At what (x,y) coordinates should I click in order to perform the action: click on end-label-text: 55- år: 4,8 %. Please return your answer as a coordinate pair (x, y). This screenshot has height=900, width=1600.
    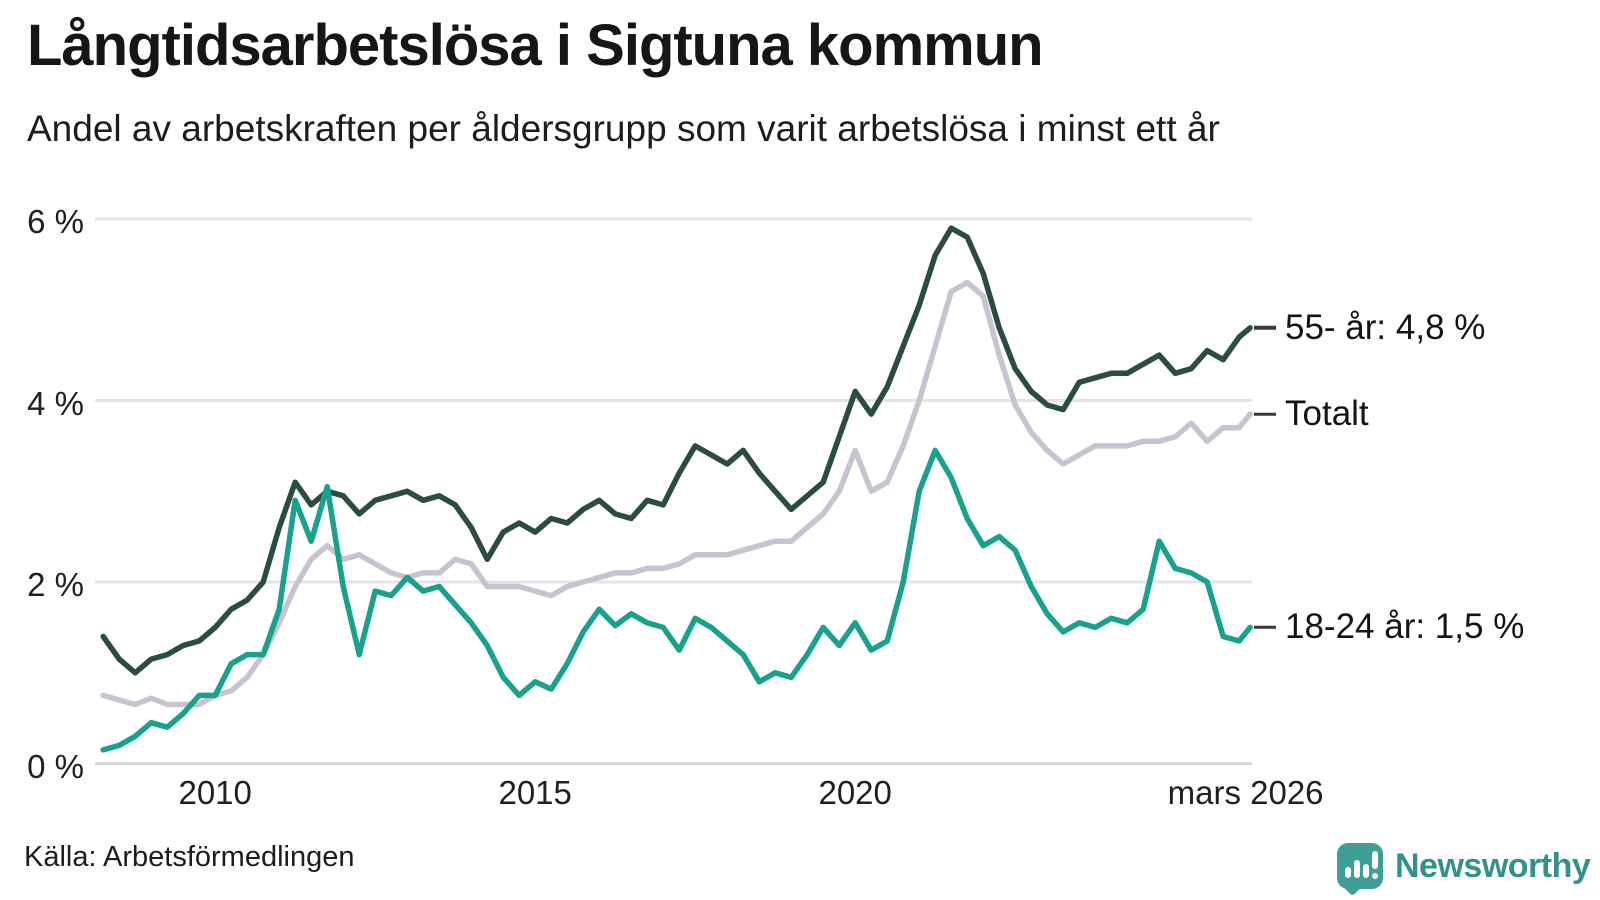
    Looking at the image, I should click on (1385, 327).